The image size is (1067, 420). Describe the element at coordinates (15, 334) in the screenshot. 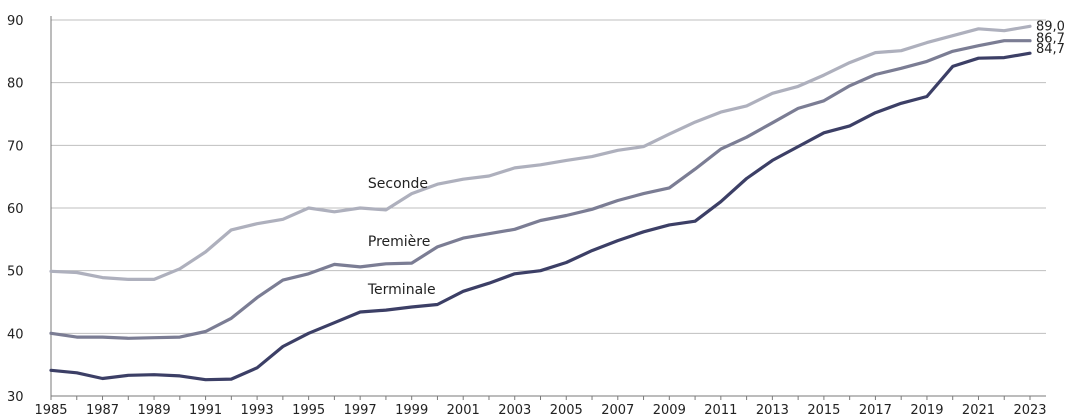

I see `y-tick-label-40: 40` at that location.